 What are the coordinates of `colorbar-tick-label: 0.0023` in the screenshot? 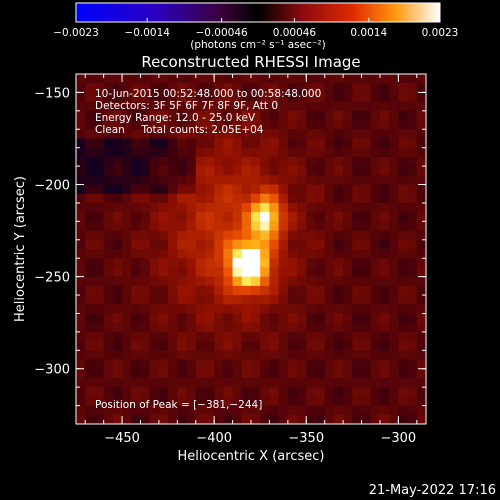 It's located at (440, 33).